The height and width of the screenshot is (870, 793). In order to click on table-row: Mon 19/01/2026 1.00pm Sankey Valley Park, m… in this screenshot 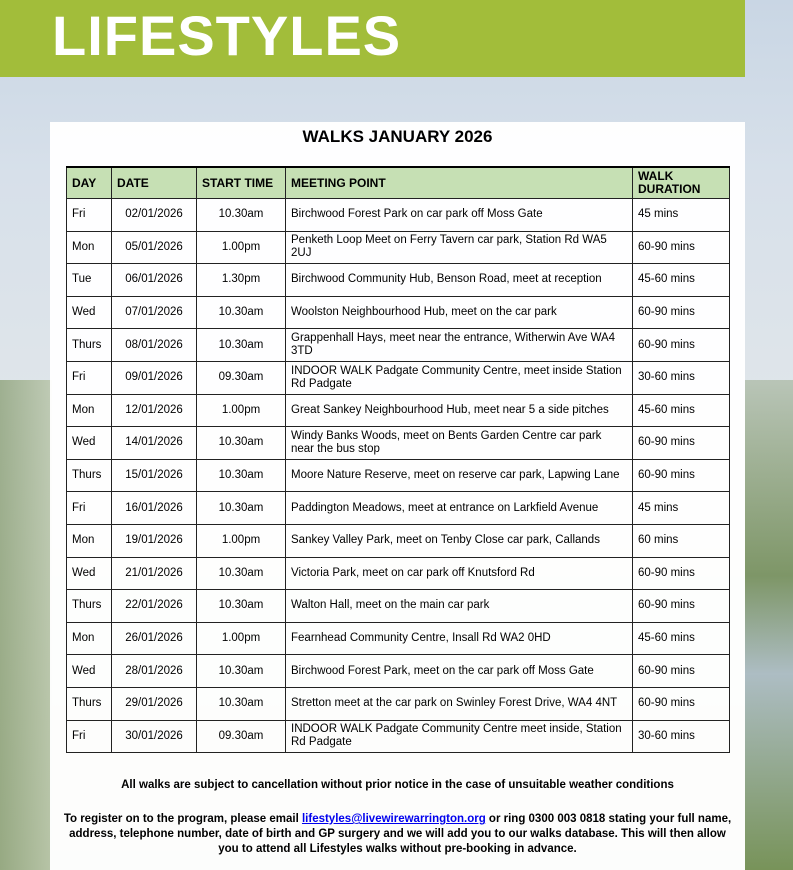, I will do `click(398, 540)`.